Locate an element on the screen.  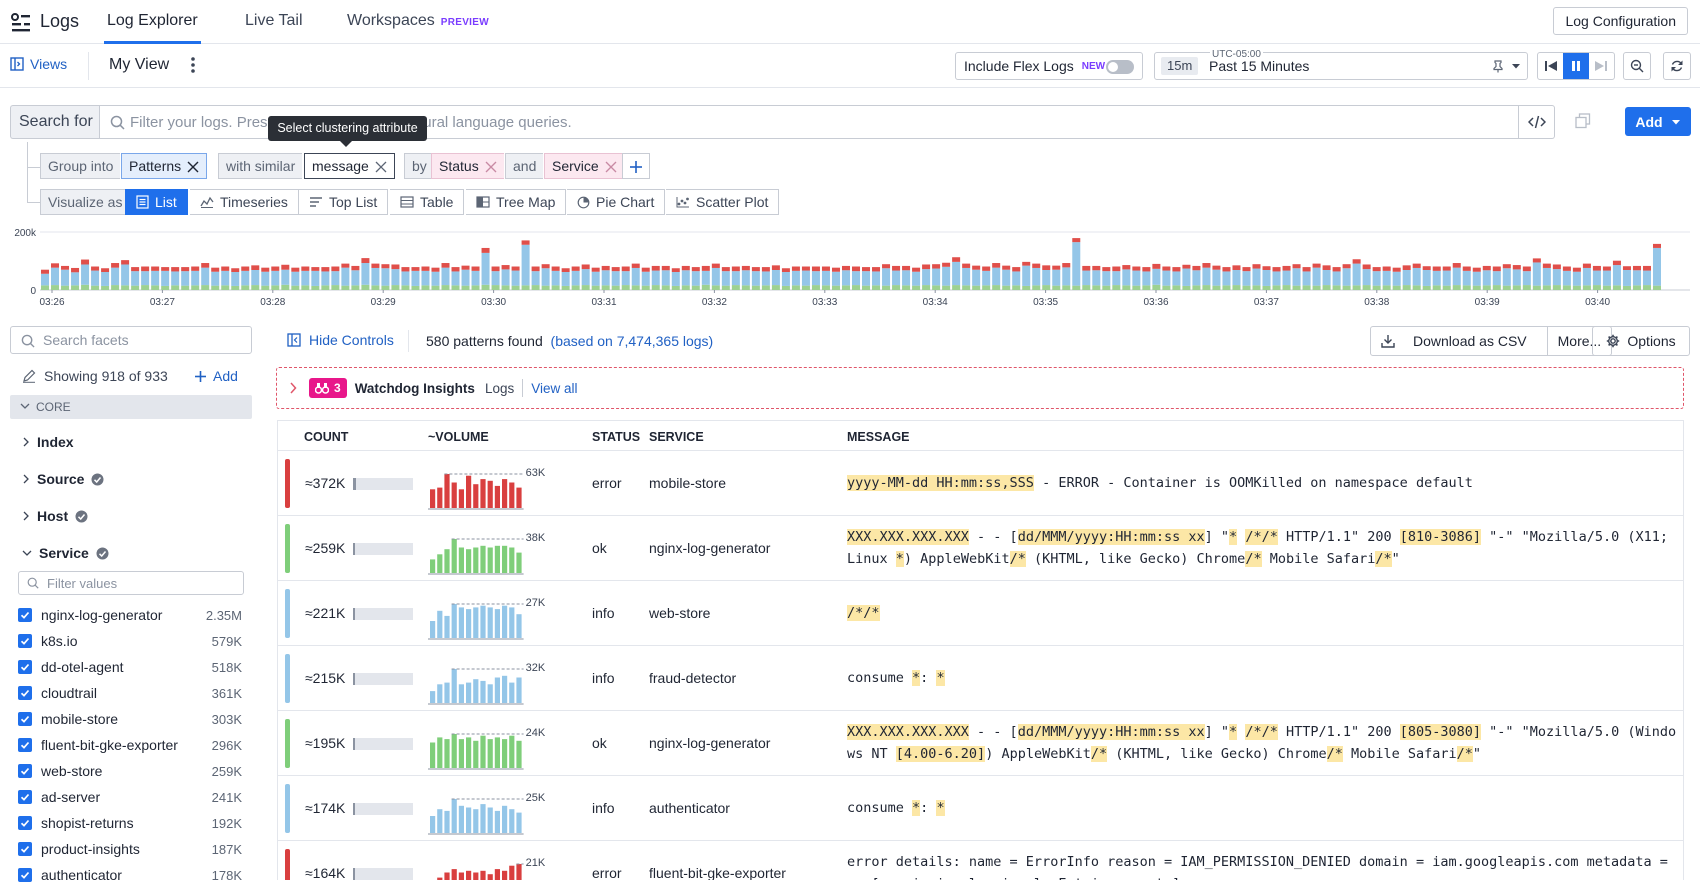
watchdog-insights-banner: 3 Watchdog Insights Logs View all is located at coordinates (980, 388).